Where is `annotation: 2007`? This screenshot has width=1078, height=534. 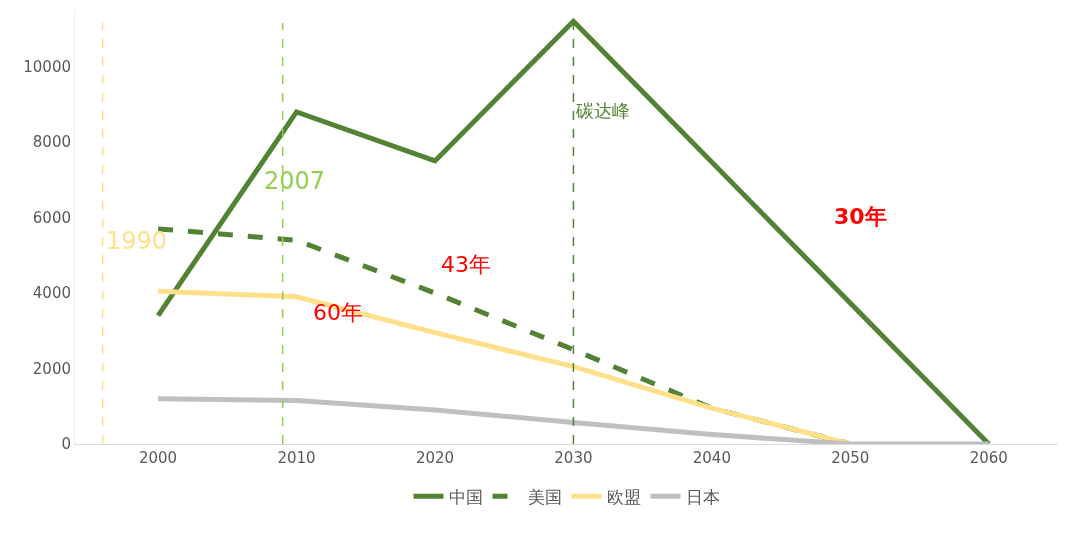 annotation: 2007 is located at coordinates (295, 181).